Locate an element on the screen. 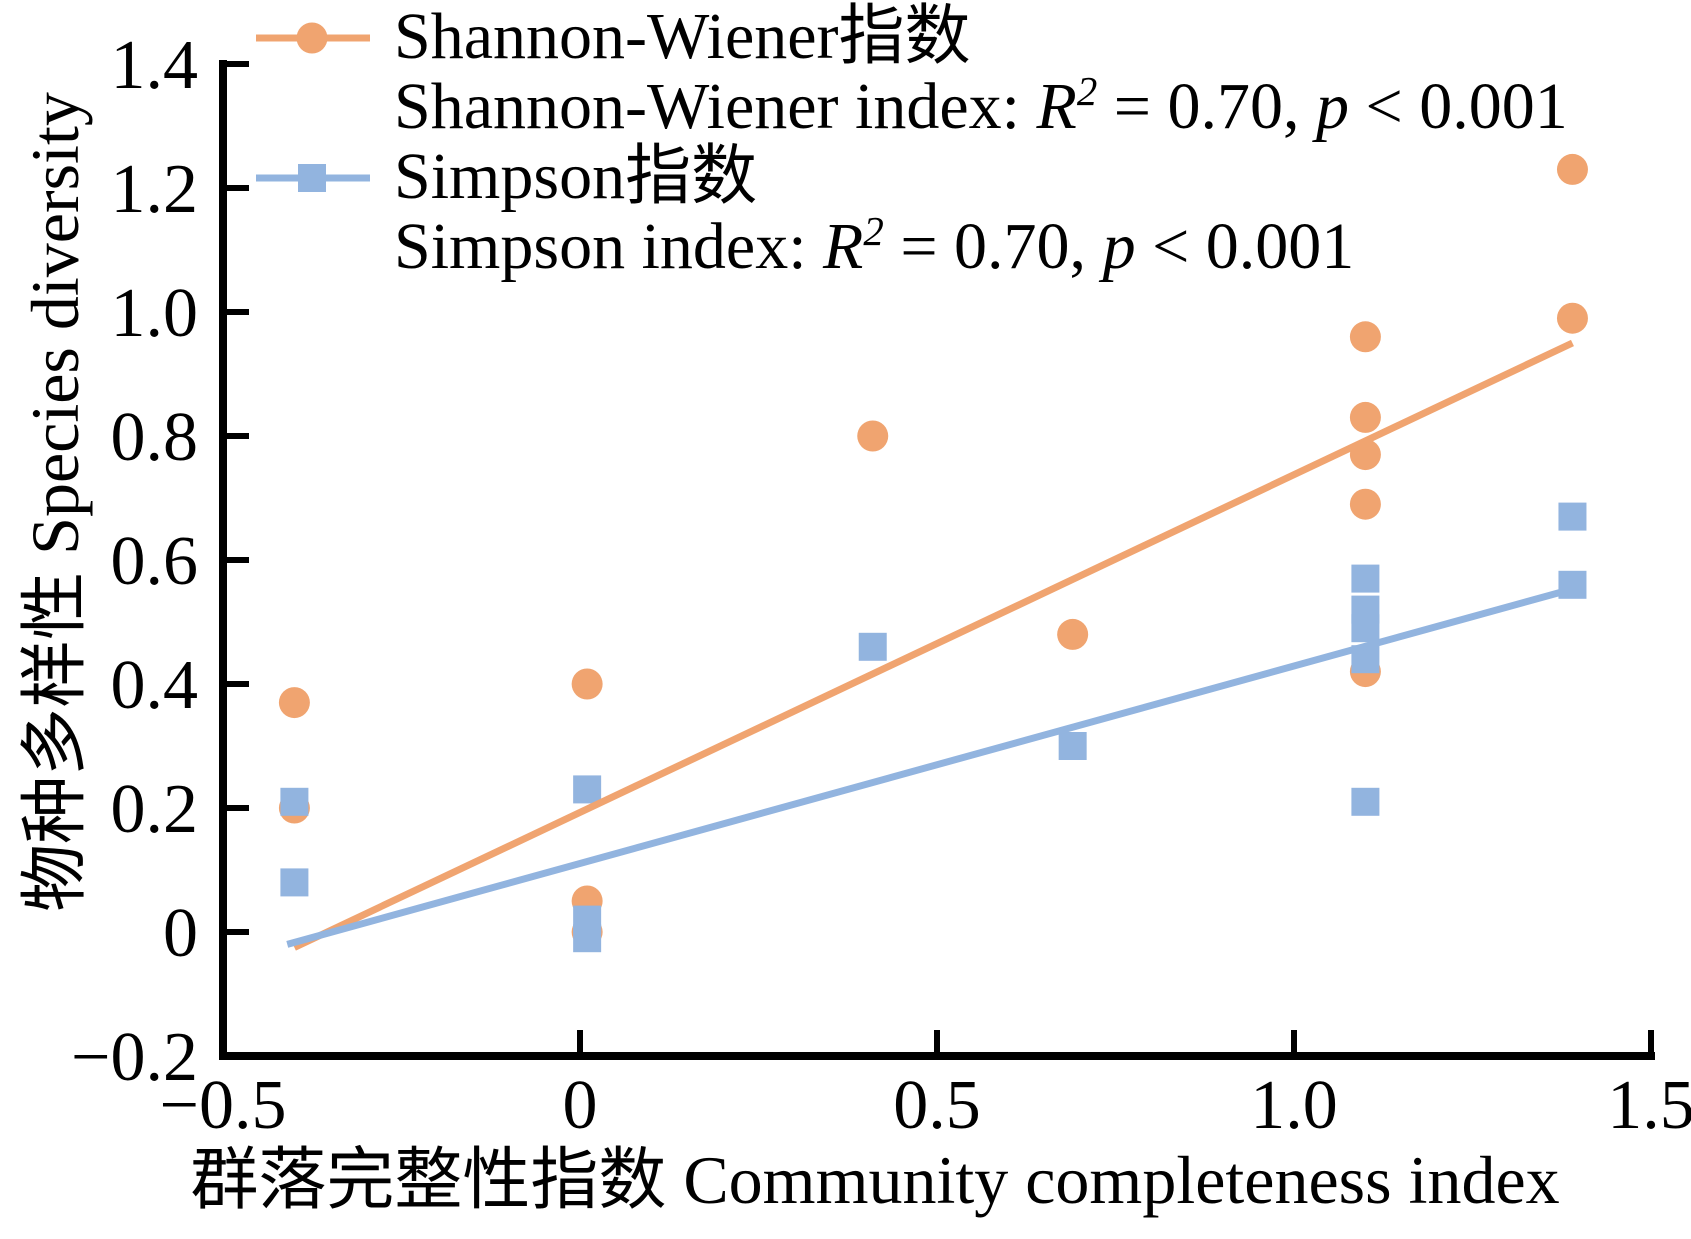 Image resolution: width=1691 pixels, height=1239 pixels. y-tick-label: 1.0 is located at coordinates (155, 313).